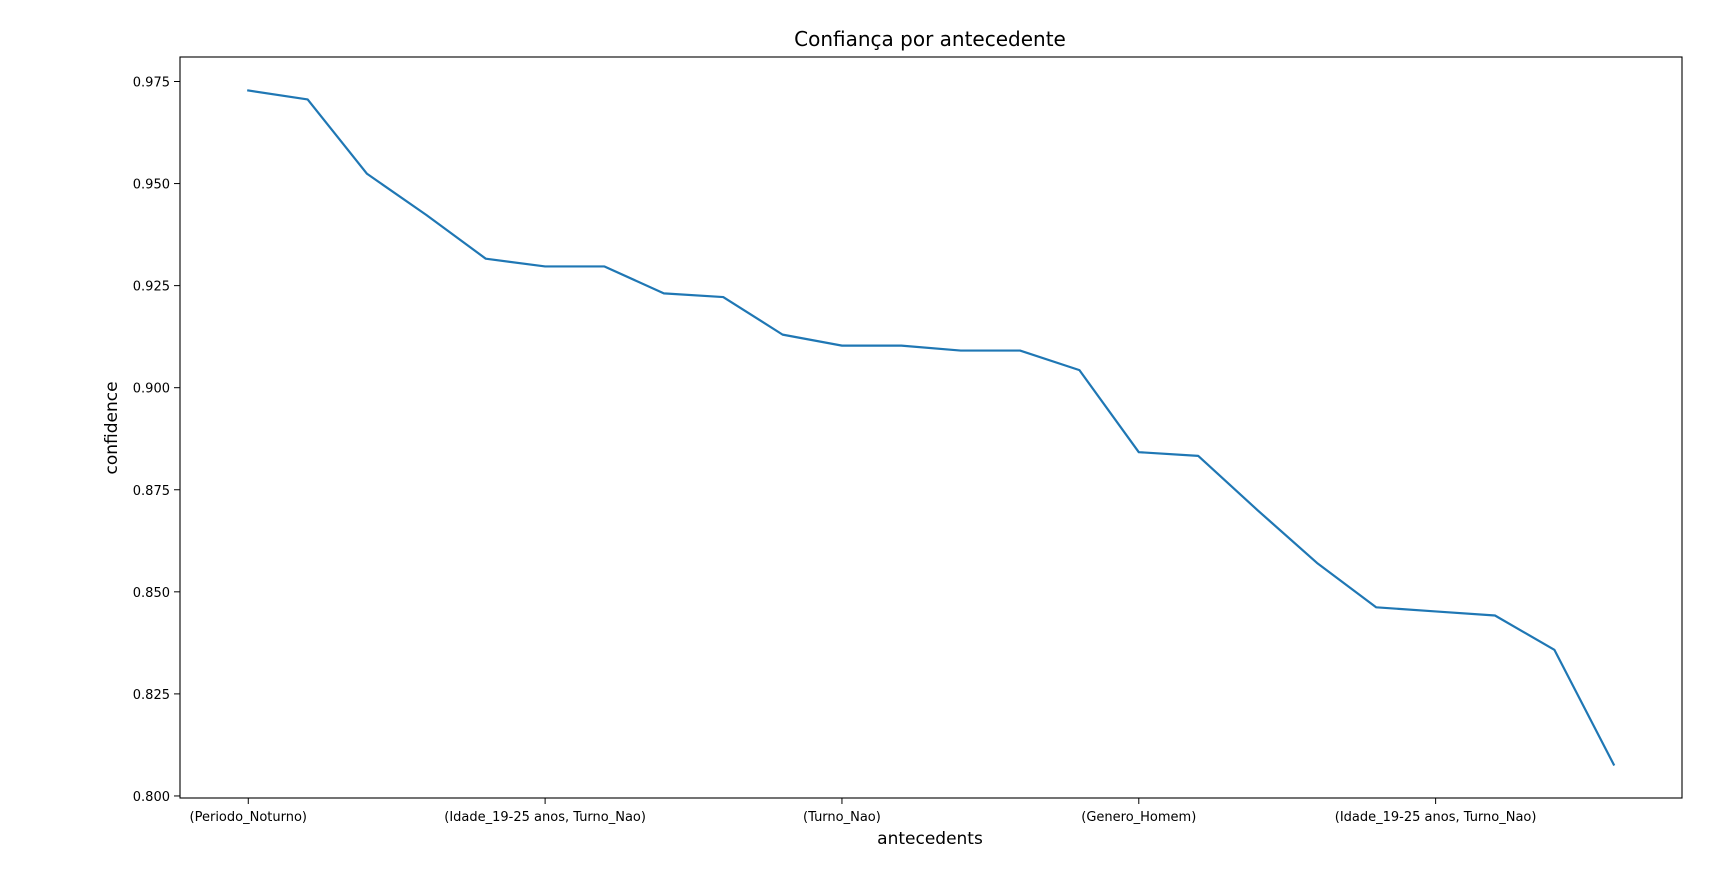 The height and width of the screenshot is (877, 1726). I want to click on y-tick-label: 0.850, so click(151, 593).